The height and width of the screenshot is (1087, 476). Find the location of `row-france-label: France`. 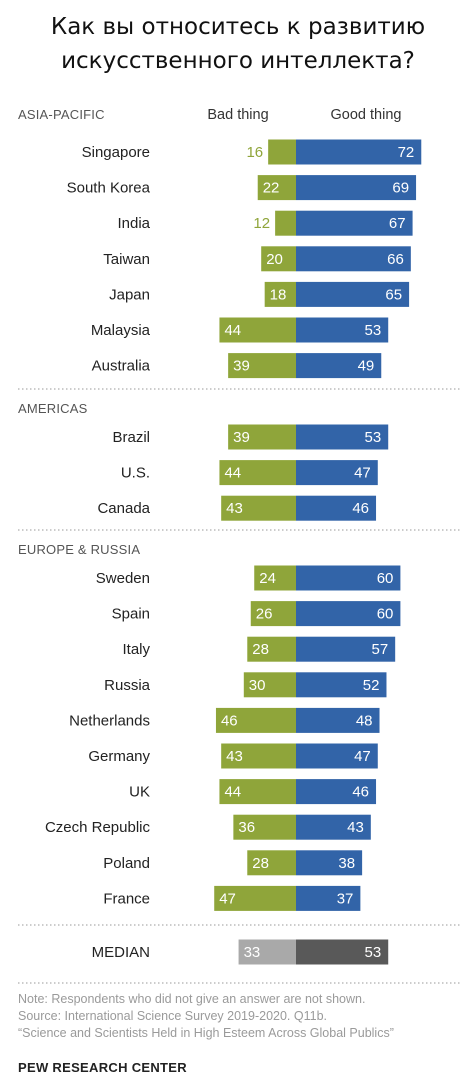

row-france-label: France is located at coordinates (126, 898).